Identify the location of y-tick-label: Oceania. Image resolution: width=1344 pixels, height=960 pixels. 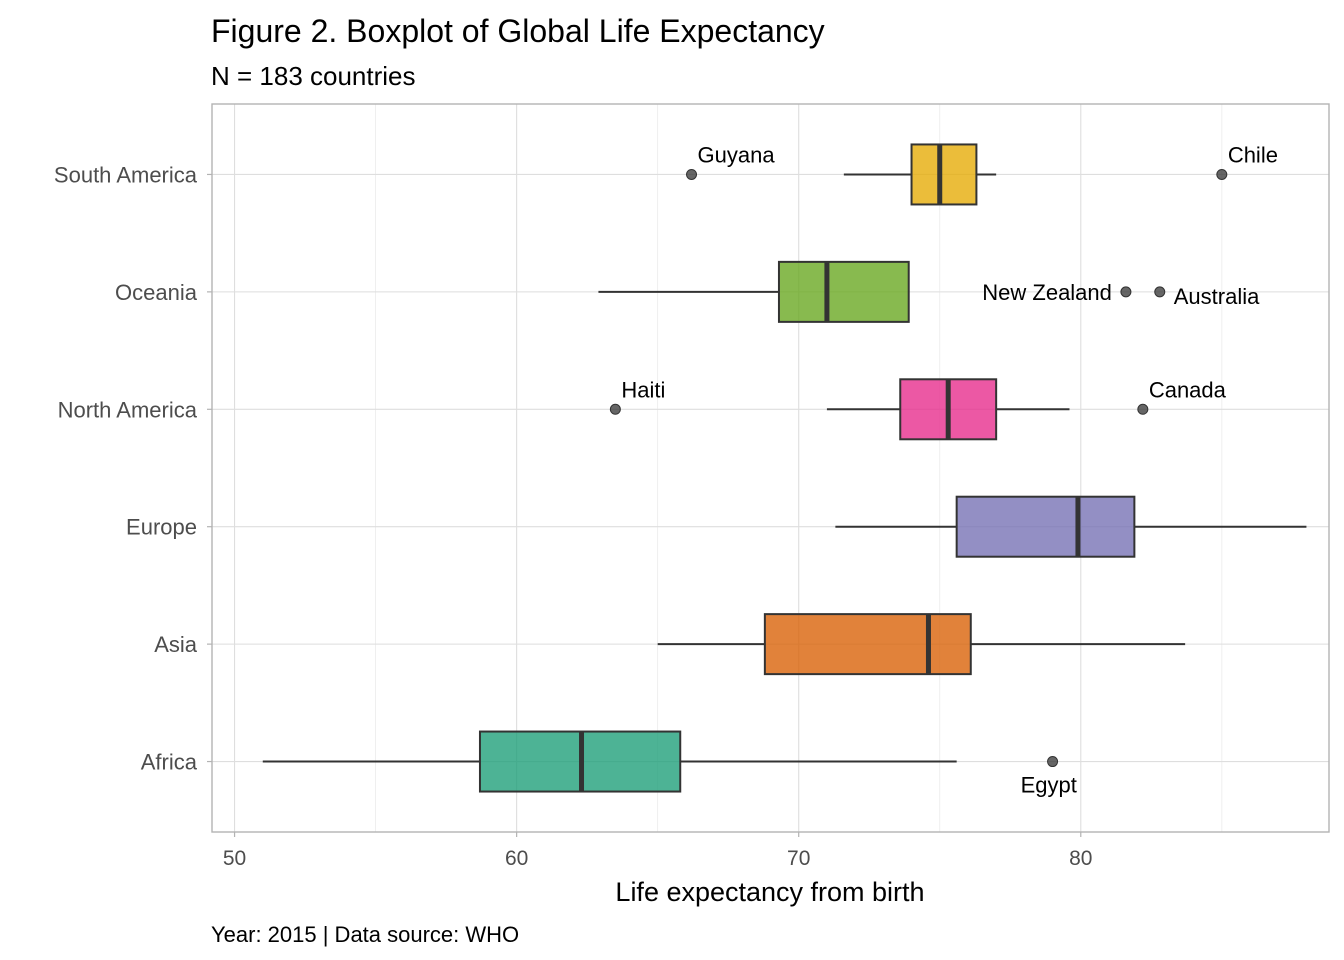
(156, 292).